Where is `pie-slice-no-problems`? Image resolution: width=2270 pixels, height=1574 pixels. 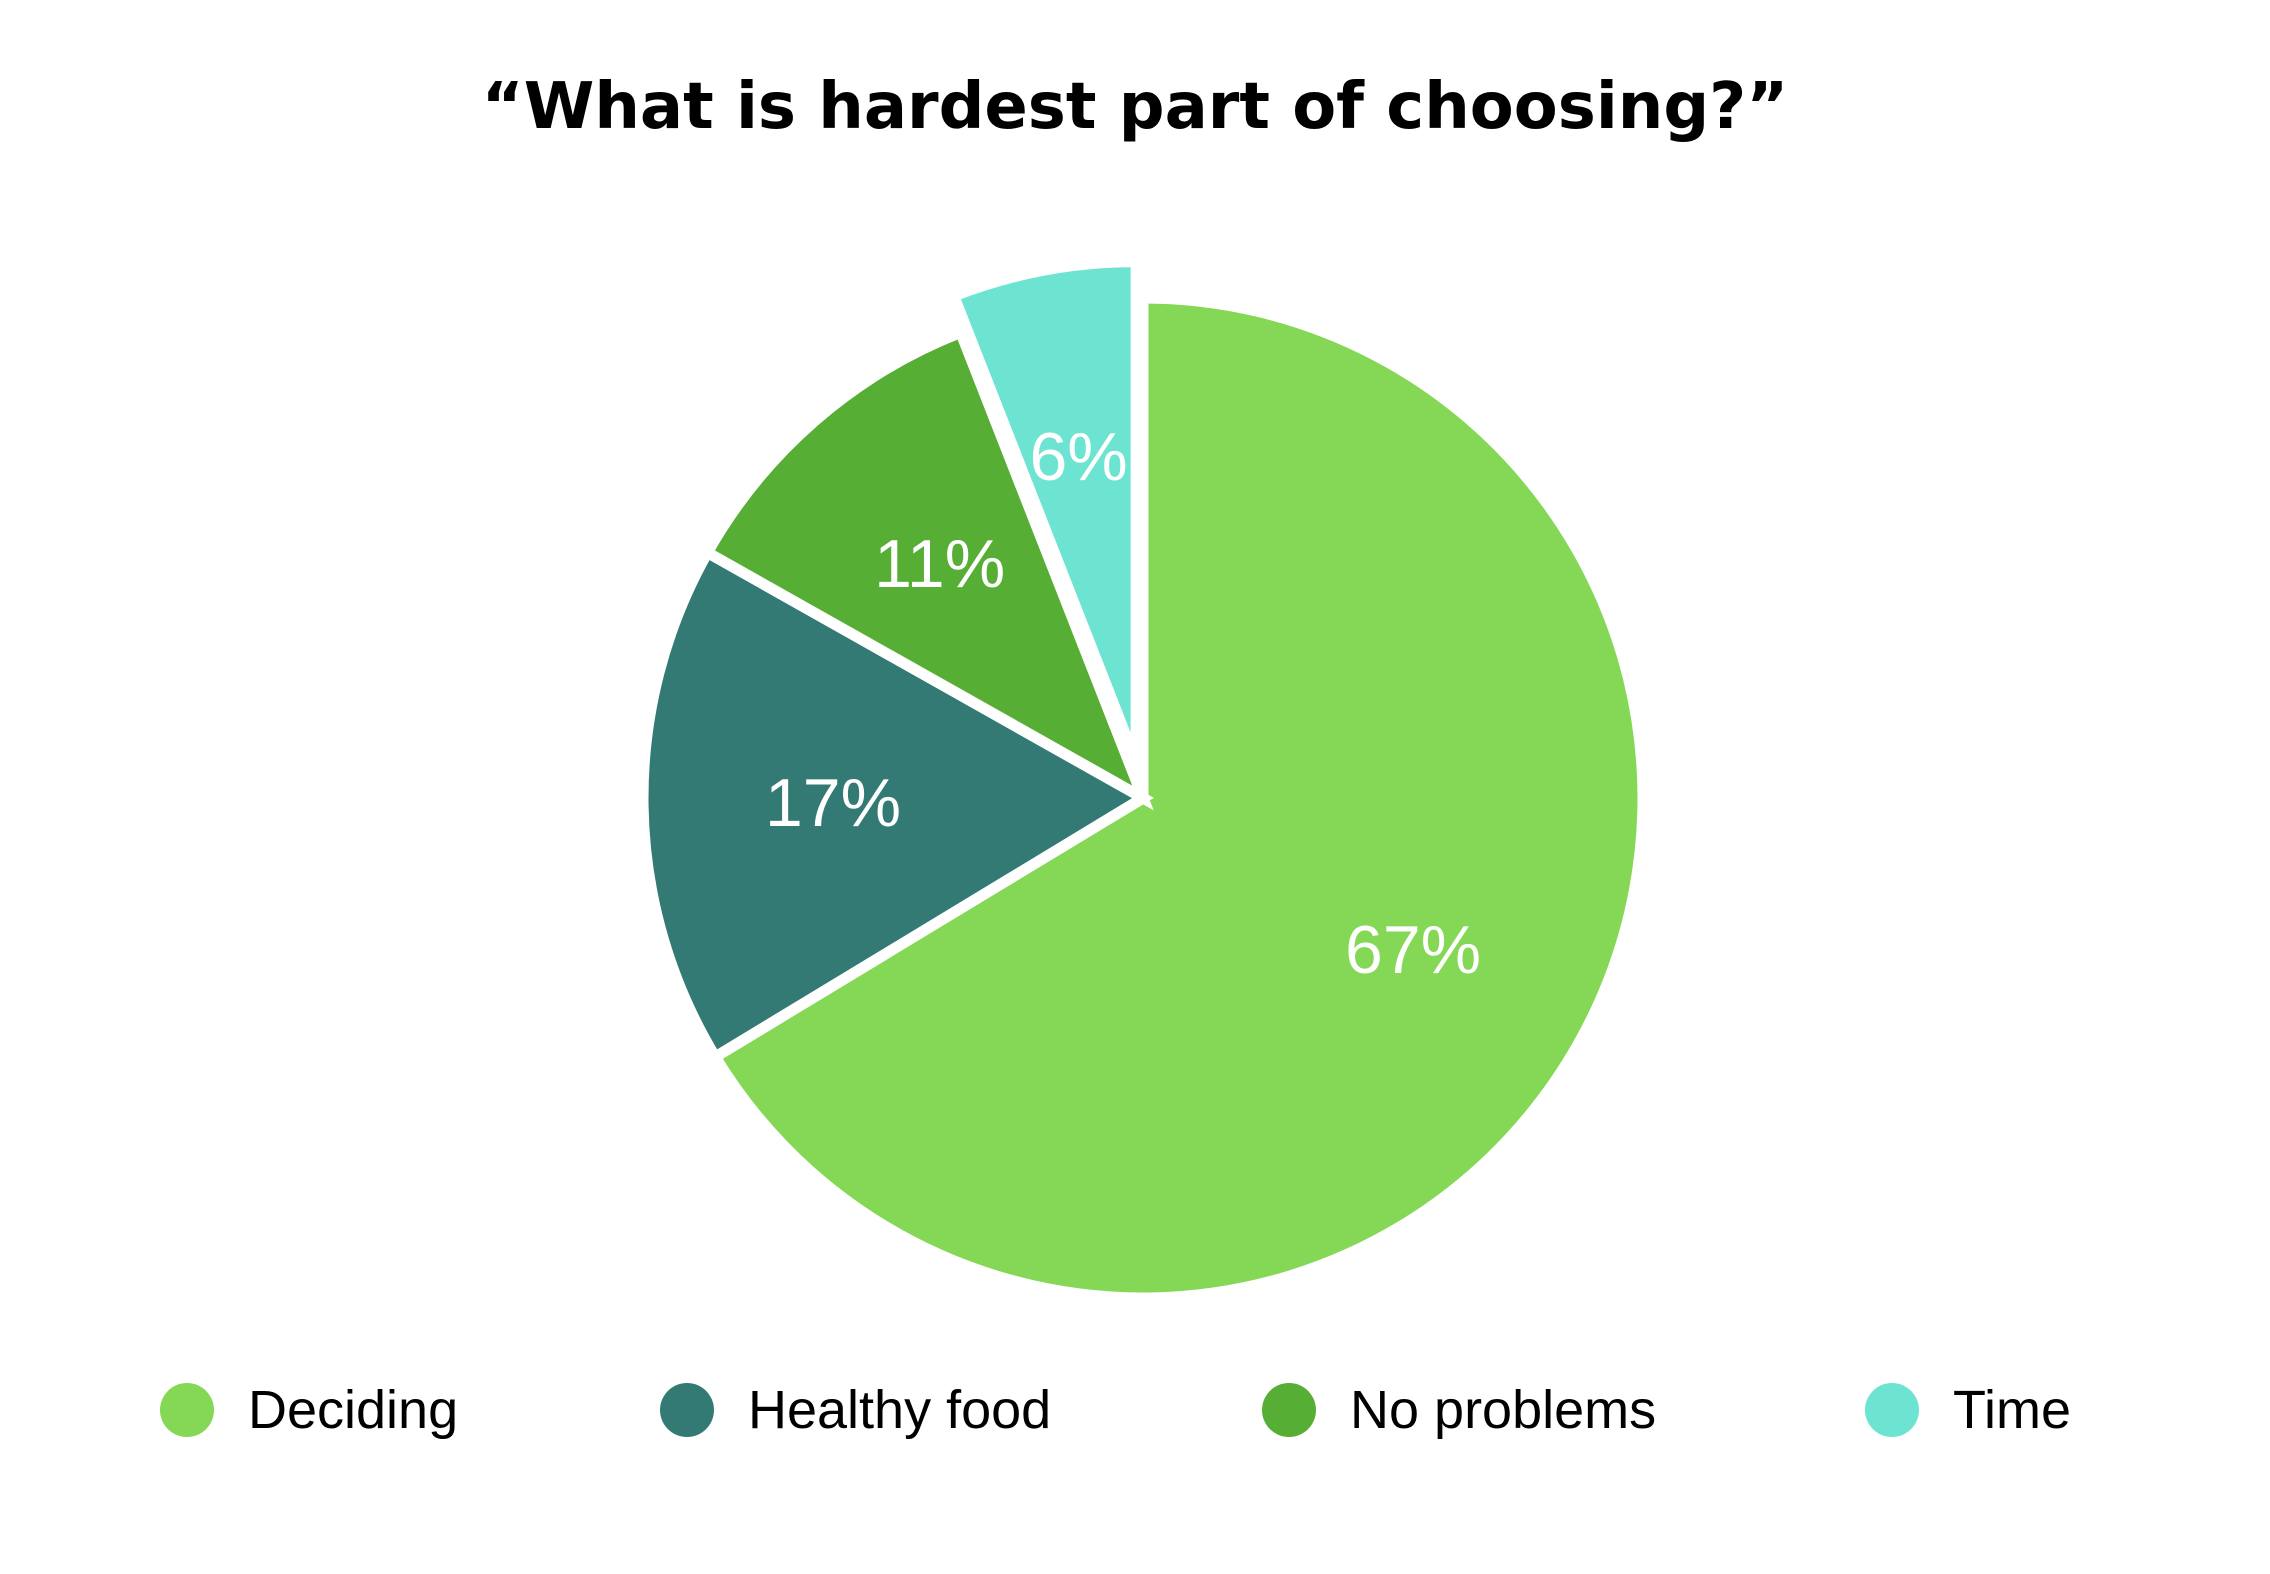 pie-slice-no-problems is located at coordinates (926, 568).